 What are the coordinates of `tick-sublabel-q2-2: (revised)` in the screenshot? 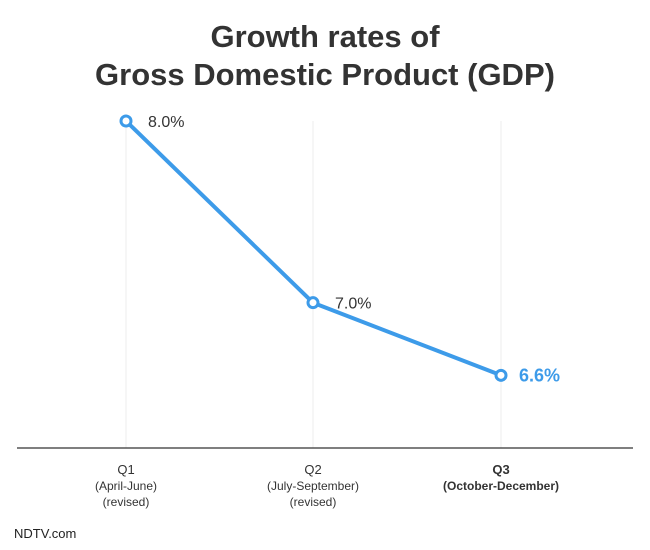 It's located at (313, 502).